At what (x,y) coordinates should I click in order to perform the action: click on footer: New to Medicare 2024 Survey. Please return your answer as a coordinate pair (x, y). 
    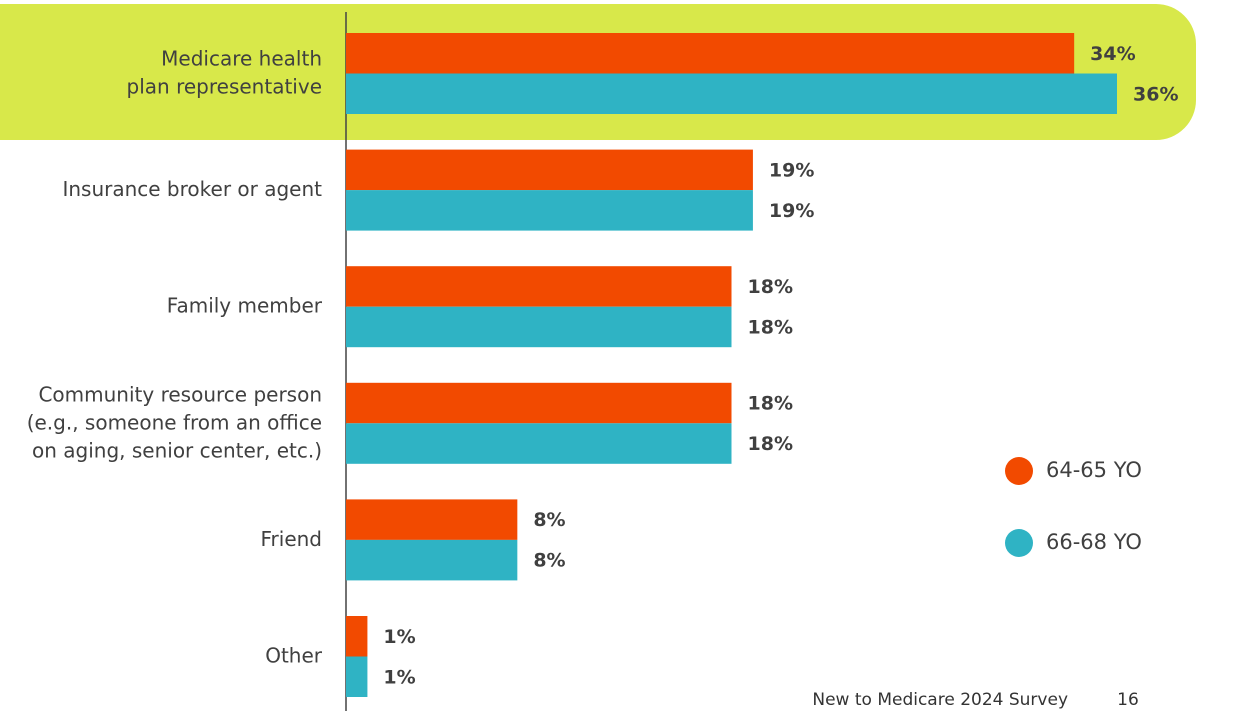
    Looking at the image, I should click on (940, 700).